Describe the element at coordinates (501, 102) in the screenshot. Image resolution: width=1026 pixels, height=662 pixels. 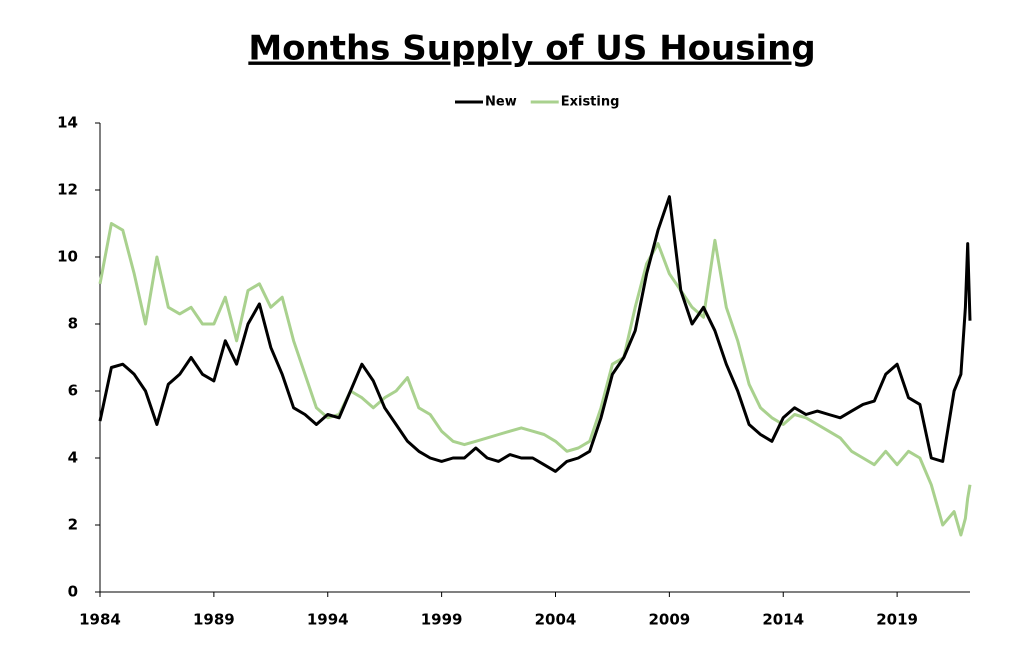
I see `legend-label: New` at that location.